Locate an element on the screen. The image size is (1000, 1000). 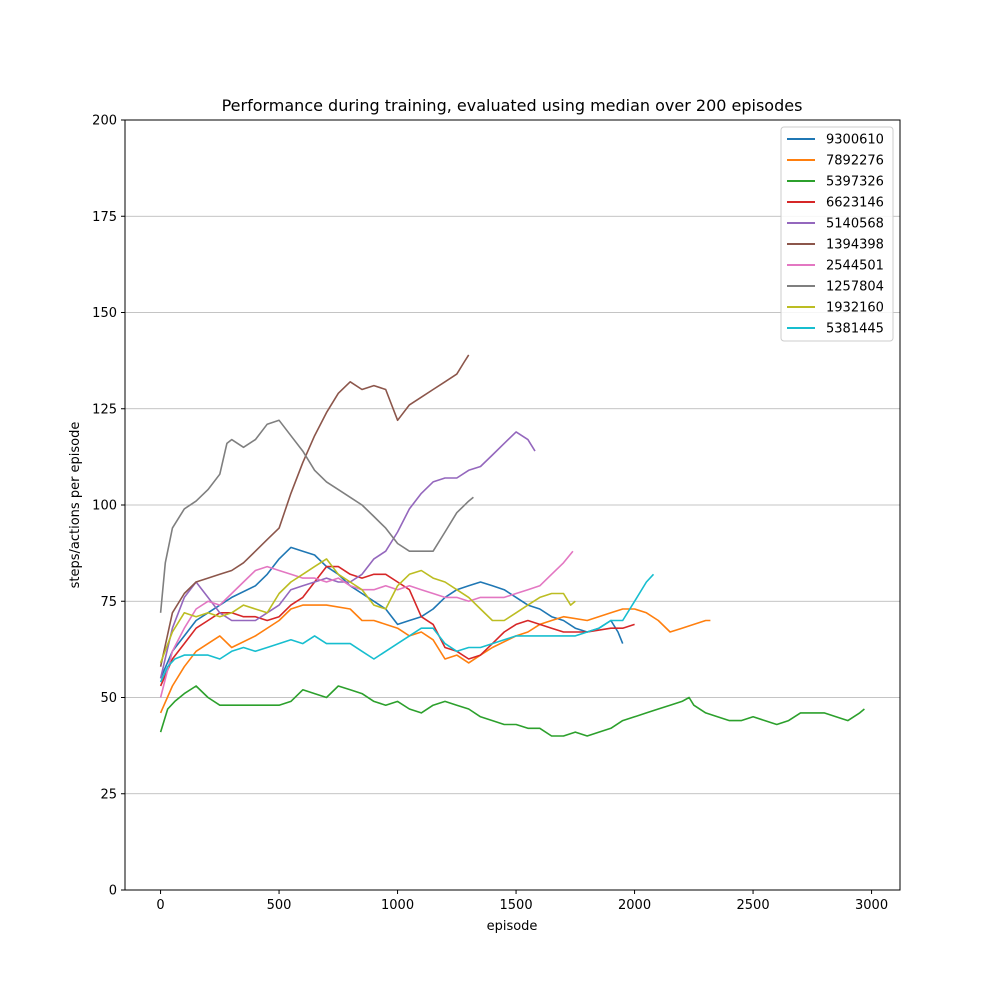
y-tick-label: 200 is located at coordinates (104, 121).